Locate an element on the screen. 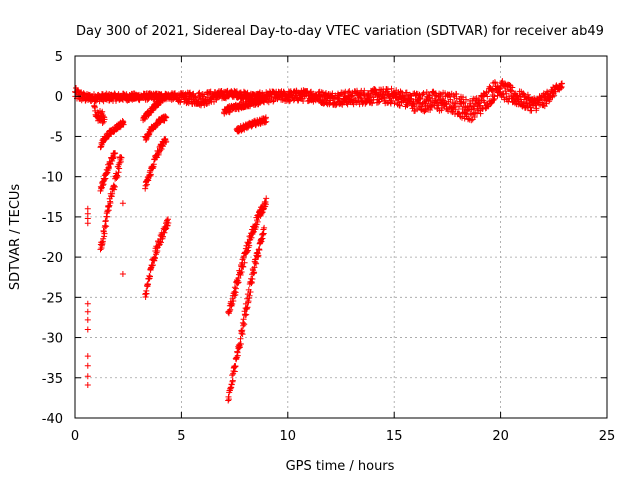  y-tick-label: -5 is located at coordinates (56, 137).